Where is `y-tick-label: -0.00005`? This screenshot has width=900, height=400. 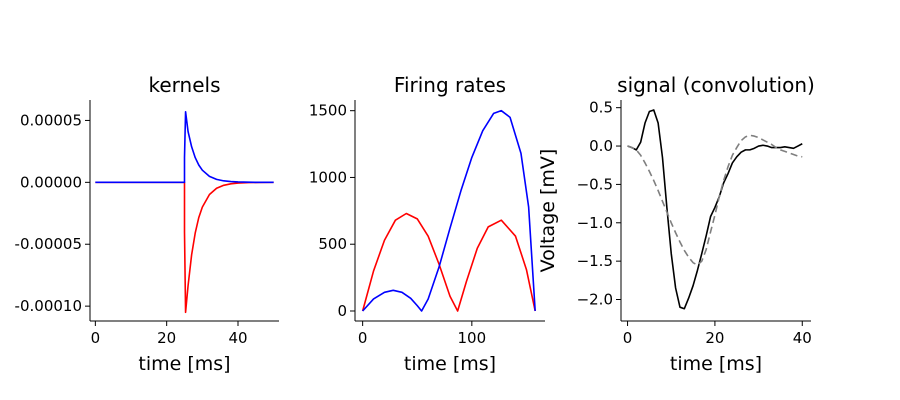 y-tick-label: -0.00005 is located at coordinates (48, 244).